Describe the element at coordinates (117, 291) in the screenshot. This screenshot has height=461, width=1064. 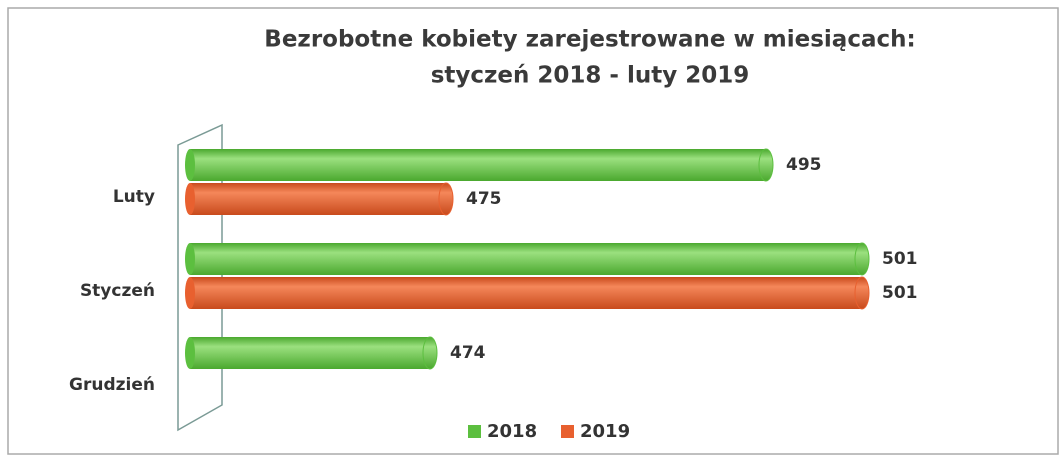
I see `category-label: Styczeń` at that location.